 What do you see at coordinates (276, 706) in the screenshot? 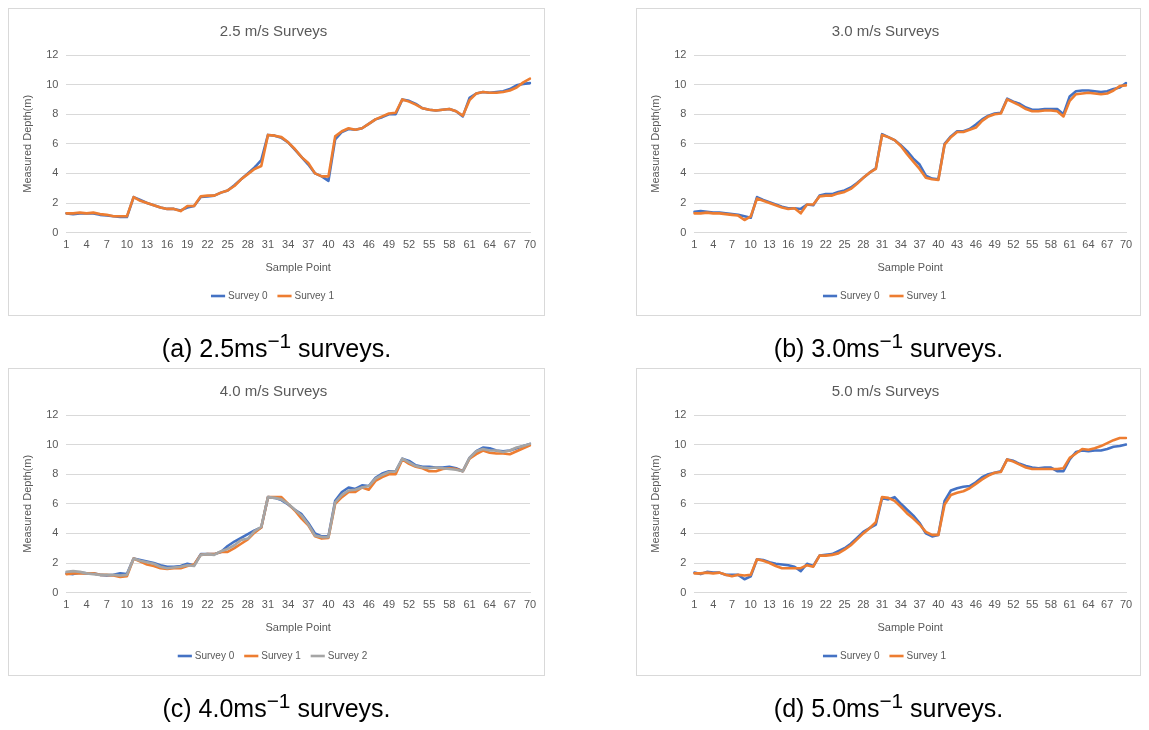
I see `text: (c) 4.0ms$^{−1}$ surveys.` at bounding box center [276, 706].